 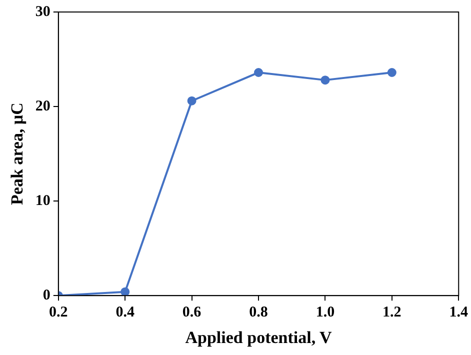 What do you see at coordinates (259, 338) in the screenshot?
I see `x-axis-title: Applied potential, V` at bounding box center [259, 338].